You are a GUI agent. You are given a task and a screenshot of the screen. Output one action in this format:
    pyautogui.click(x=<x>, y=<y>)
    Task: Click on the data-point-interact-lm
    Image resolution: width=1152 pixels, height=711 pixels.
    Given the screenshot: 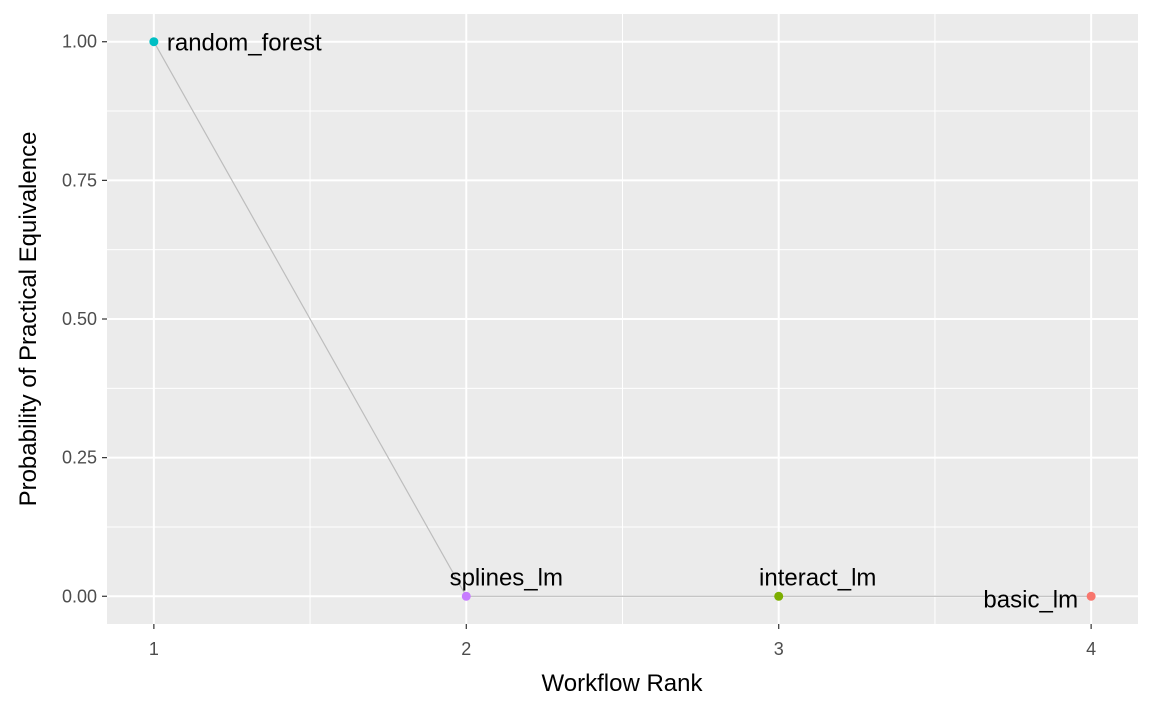 What is the action you would take?
    pyautogui.click(x=779, y=596)
    